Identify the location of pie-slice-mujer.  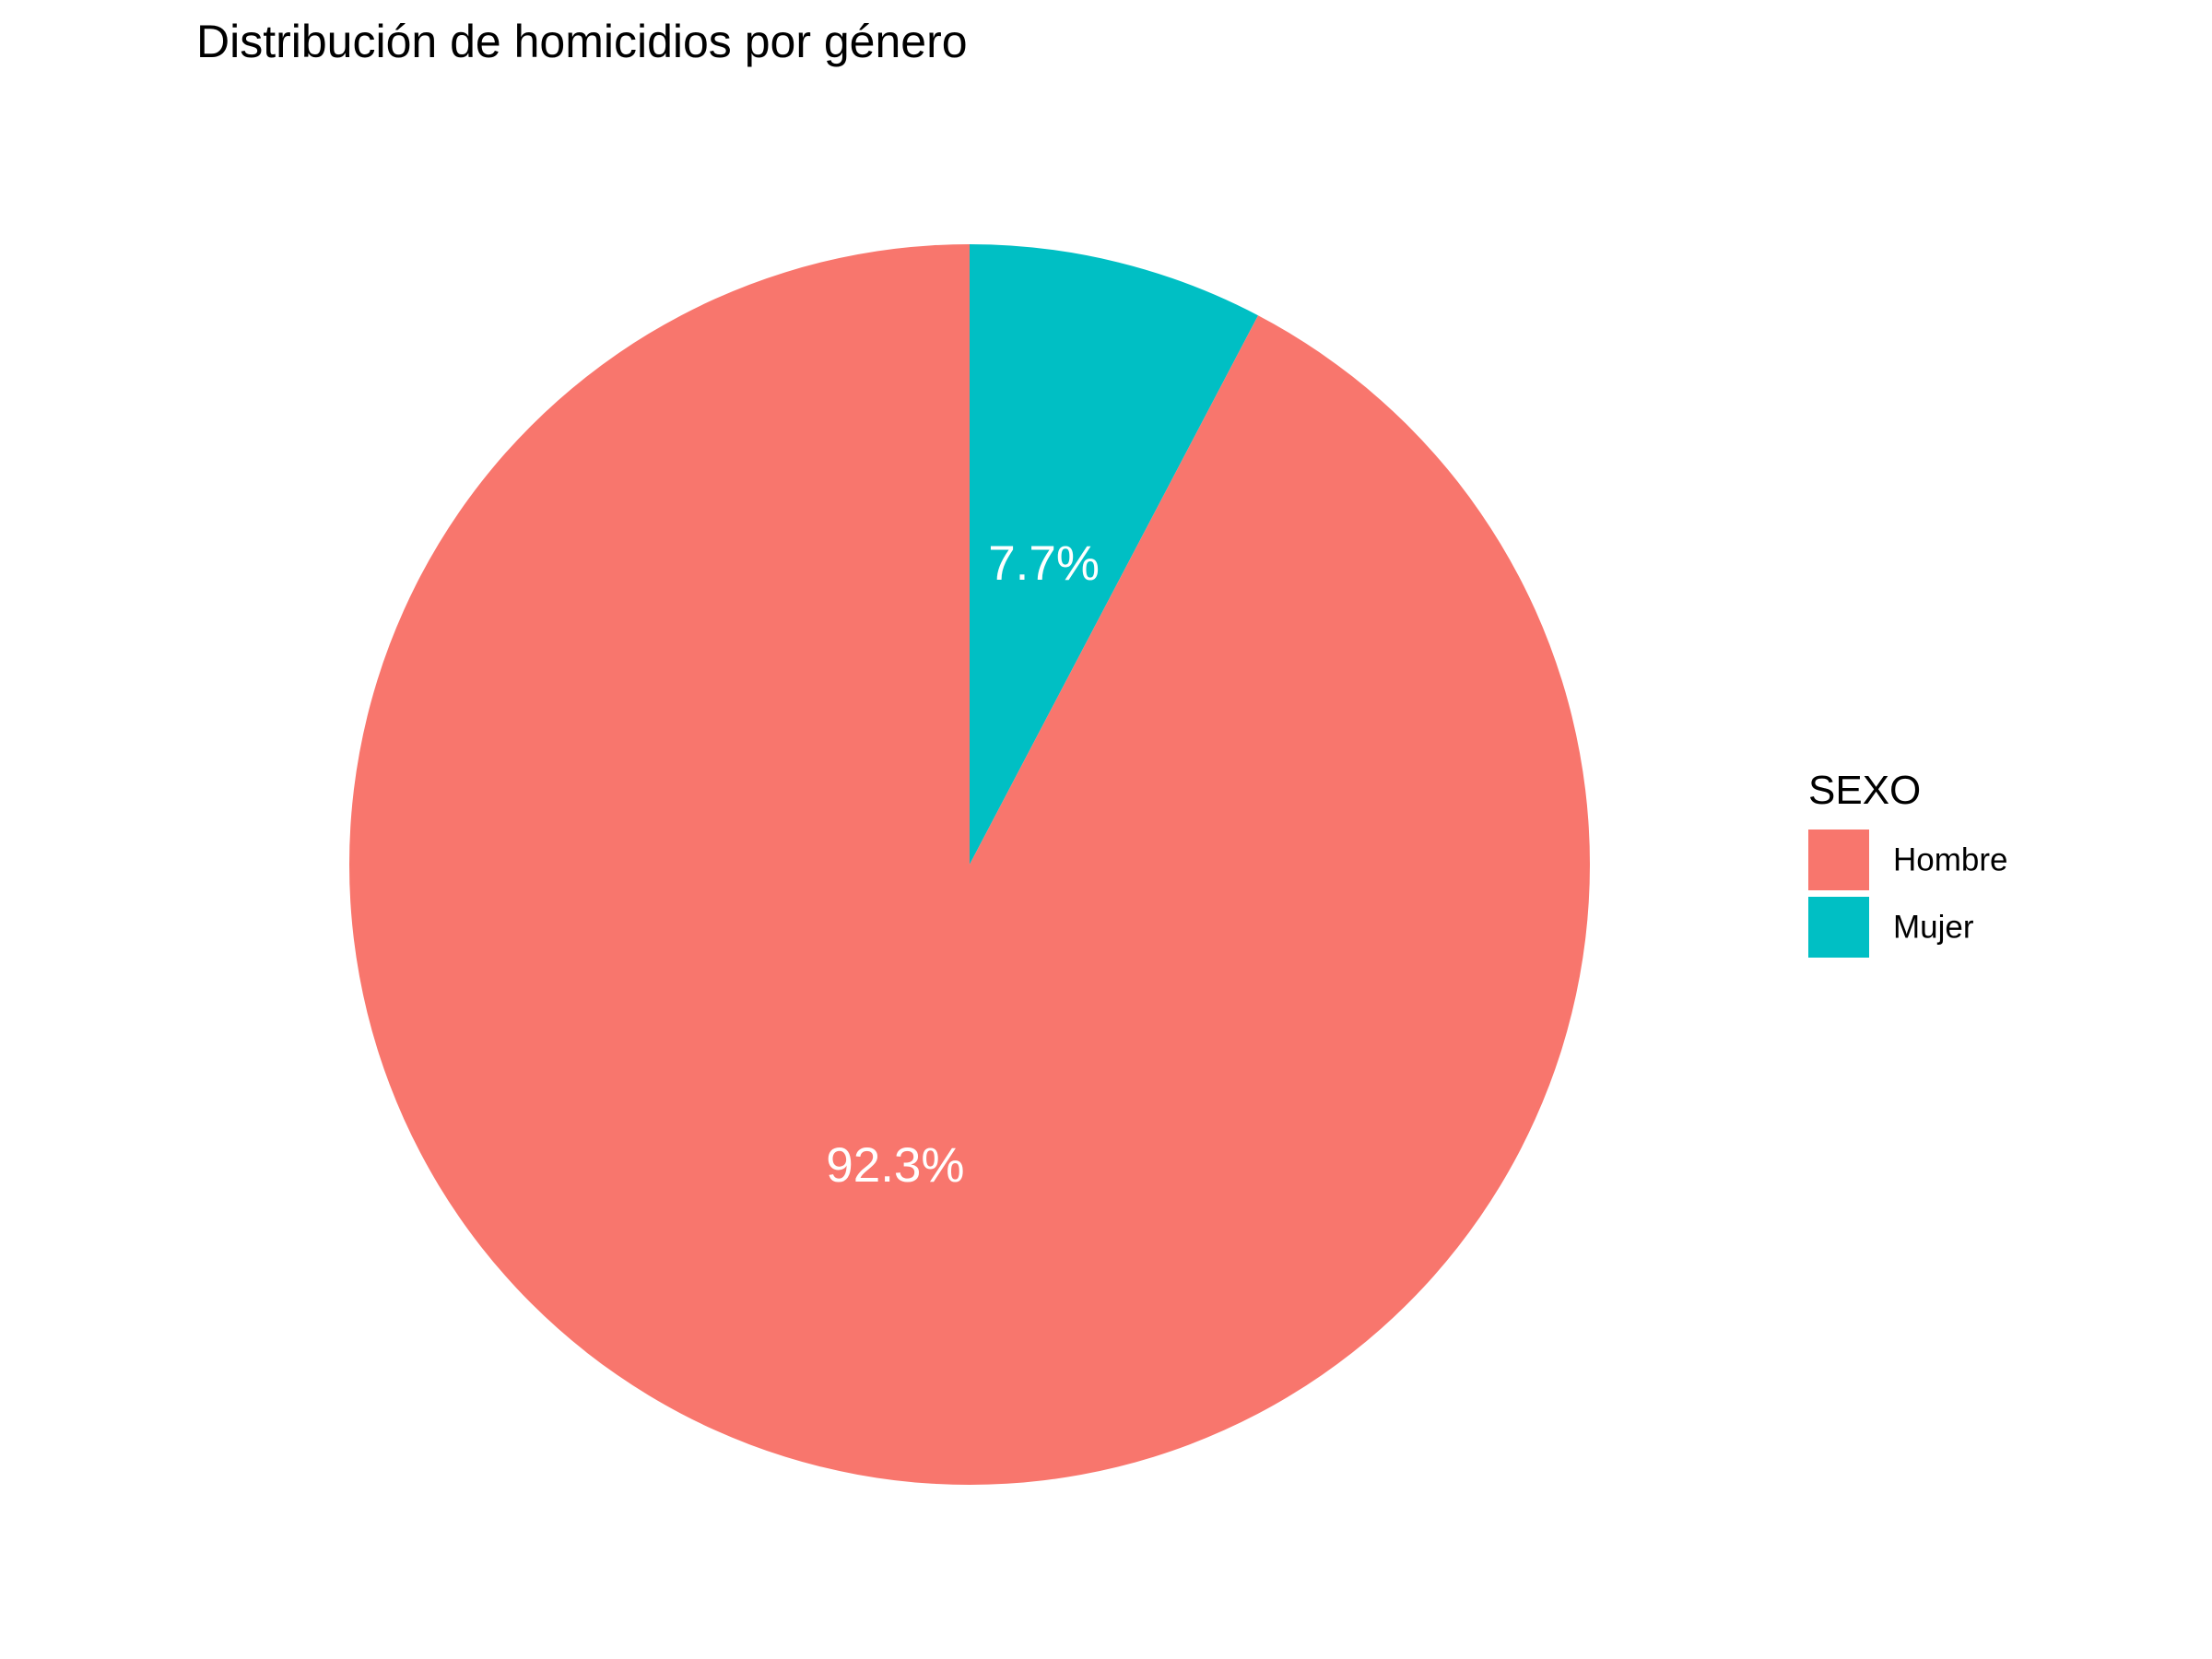
(1114, 554).